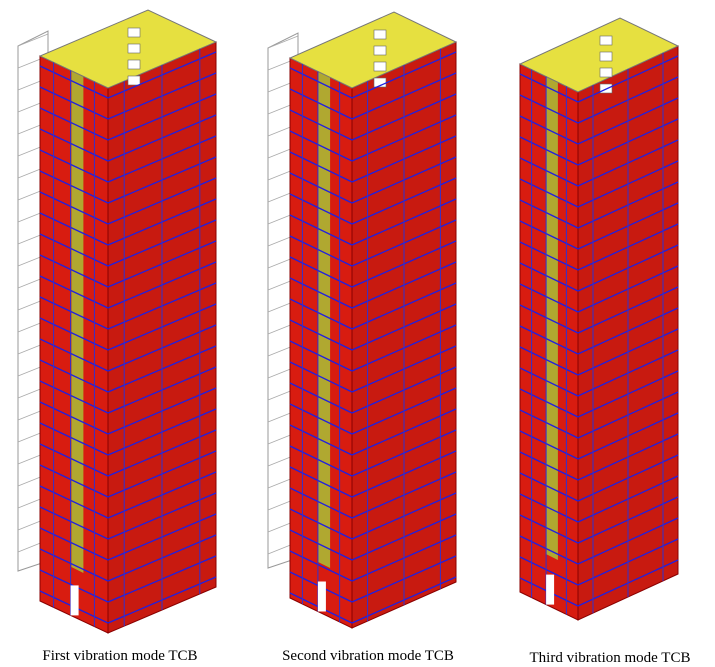 This screenshot has height=667, width=715. Describe the element at coordinates (119, 656) in the screenshot. I see `caption: First vibration mode TCB` at that location.